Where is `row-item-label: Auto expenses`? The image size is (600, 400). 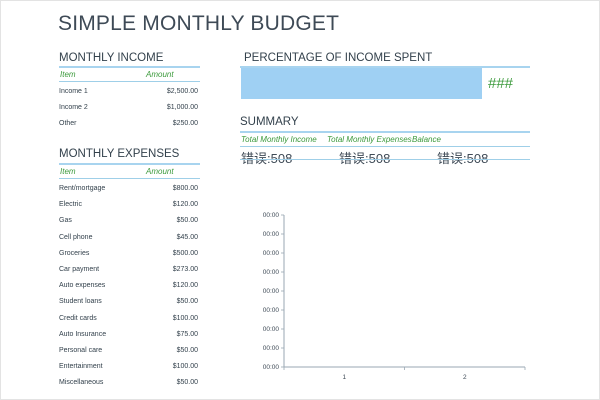 row-item-label: Auto expenses is located at coordinates (82, 286).